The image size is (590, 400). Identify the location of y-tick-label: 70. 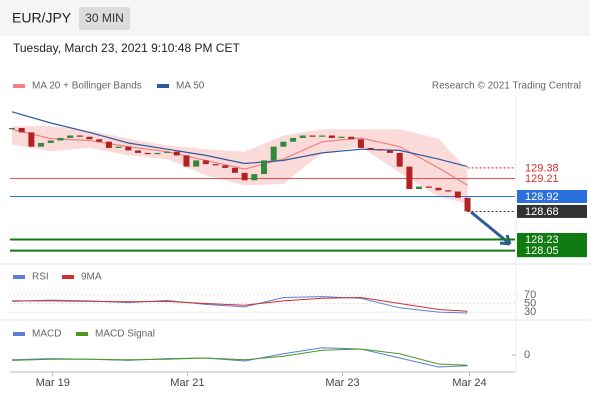
(530, 295).